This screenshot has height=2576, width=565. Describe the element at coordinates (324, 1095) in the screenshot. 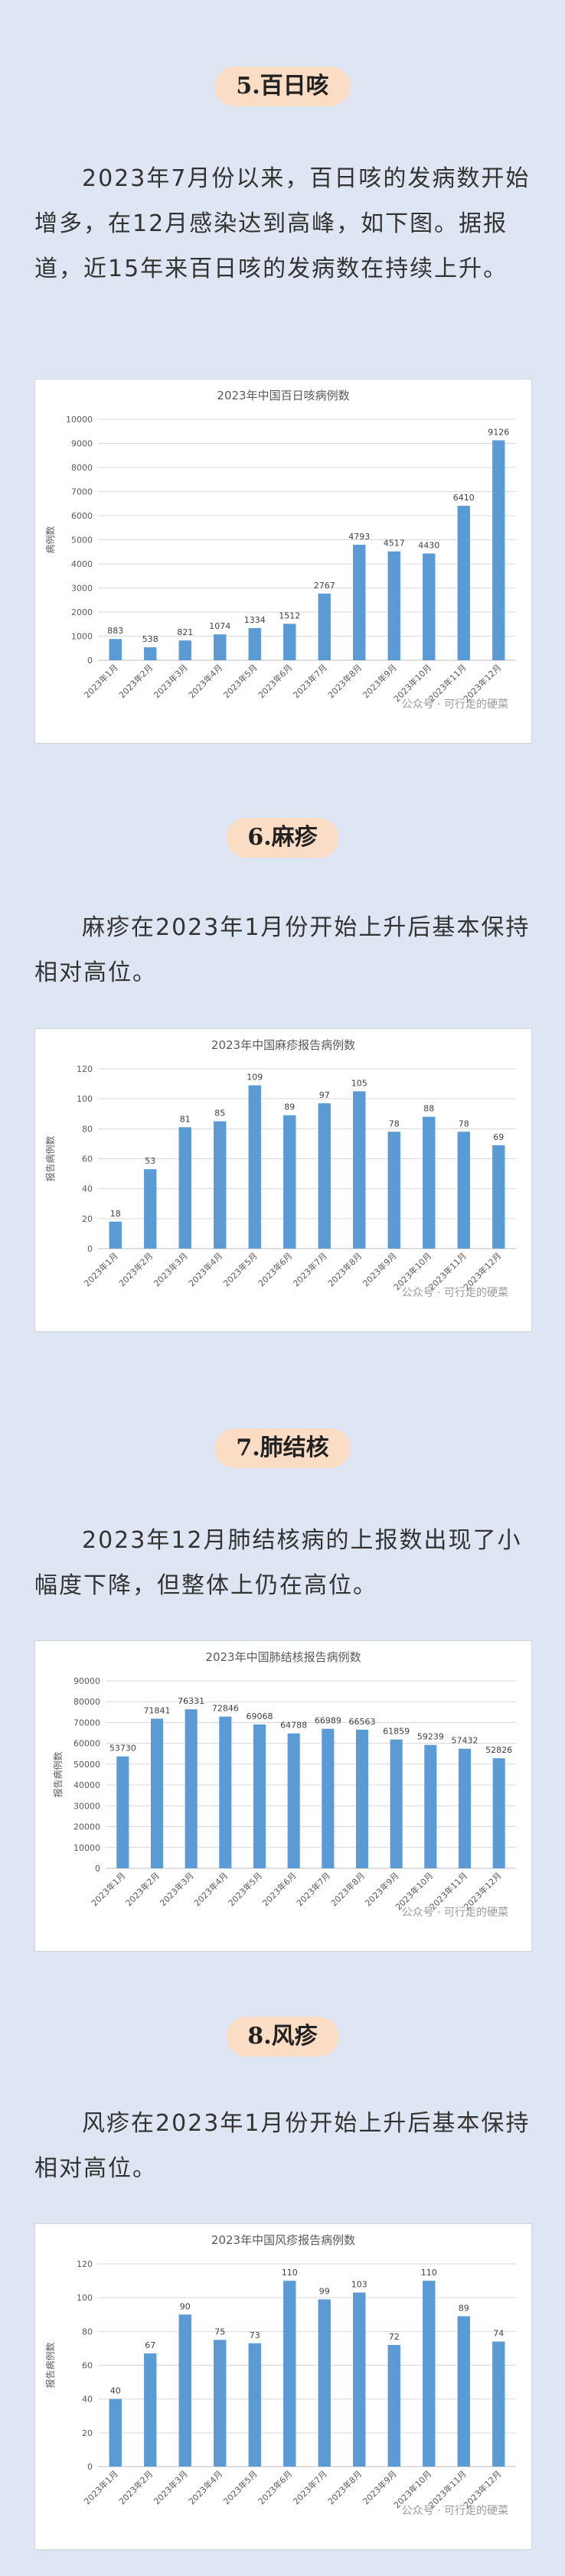

I see `data-label: 97` at that location.